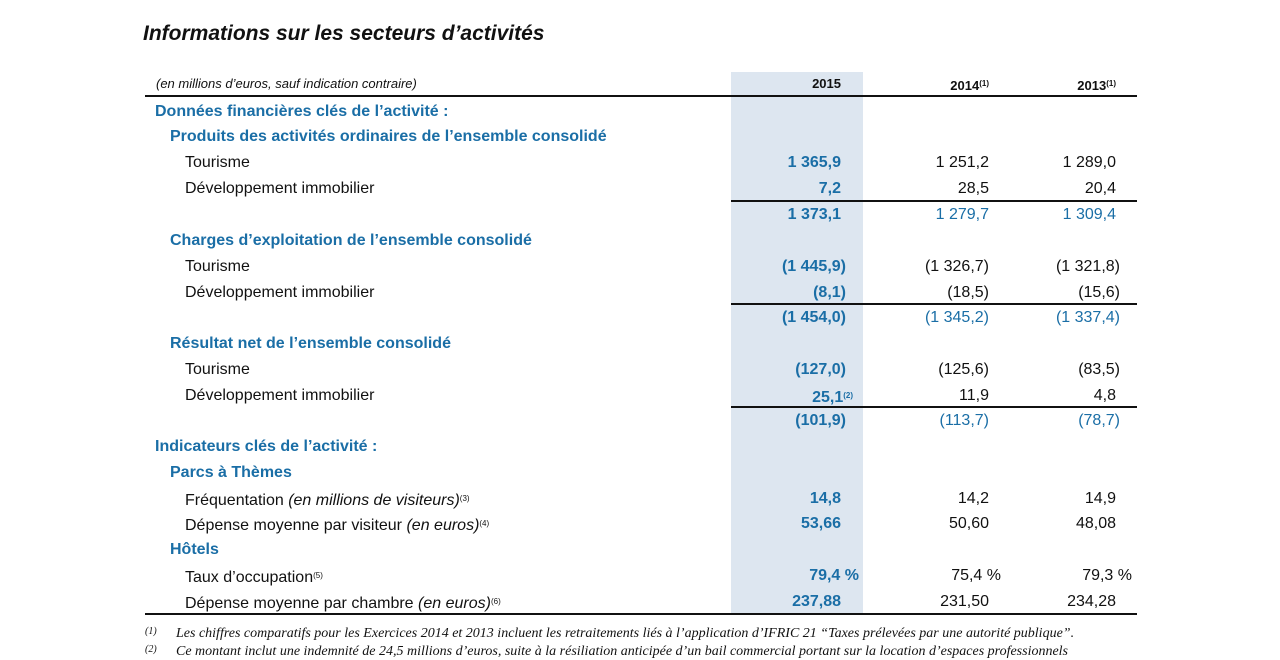 This screenshot has height=660, width=1280. Describe the element at coordinates (1092, 85) in the screenshot. I see `col-2013-year: 2013` at that location.